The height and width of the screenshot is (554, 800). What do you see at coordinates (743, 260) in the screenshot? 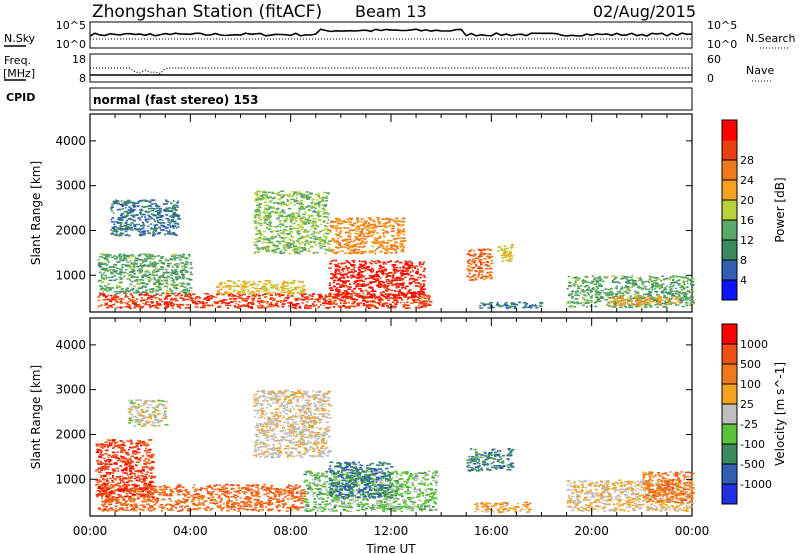
I see `colorbar-tick-label: 8` at bounding box center [743, 260].